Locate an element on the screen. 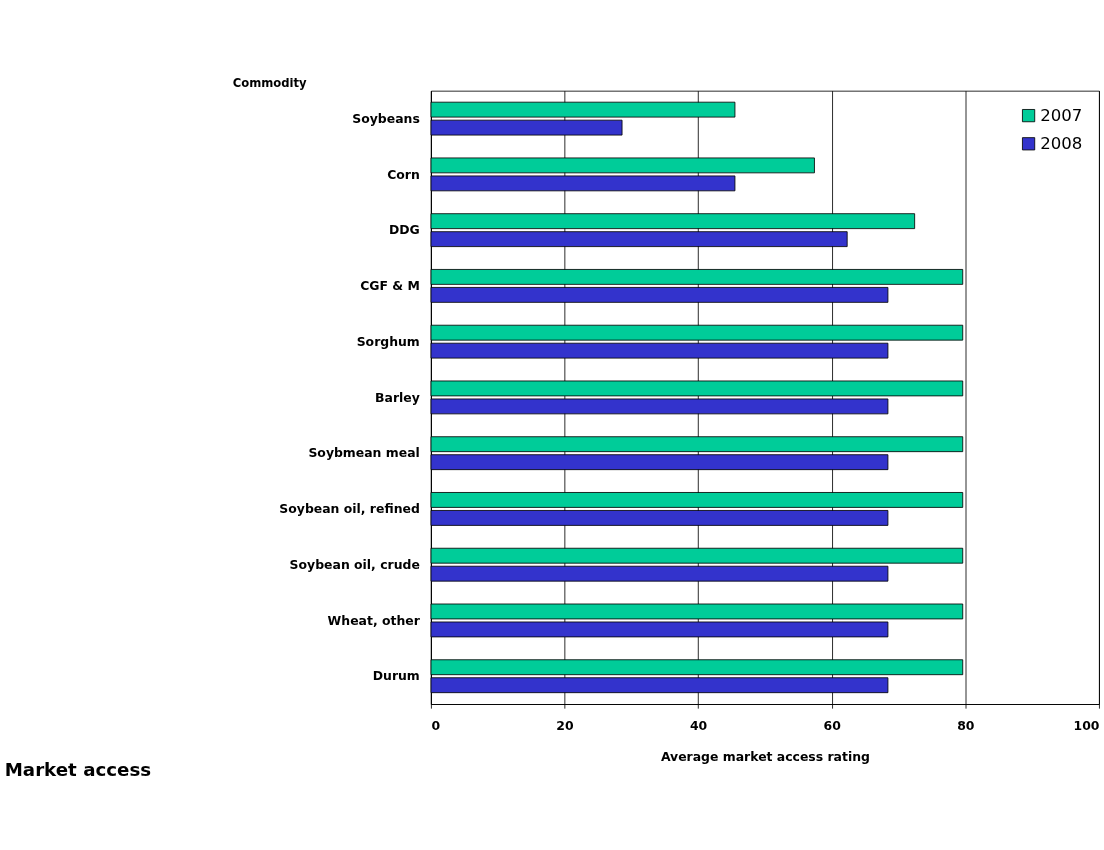 This screenshot has height=850, width=1104. y-tick-label: Soybeans is located at coordinates (386, 118).